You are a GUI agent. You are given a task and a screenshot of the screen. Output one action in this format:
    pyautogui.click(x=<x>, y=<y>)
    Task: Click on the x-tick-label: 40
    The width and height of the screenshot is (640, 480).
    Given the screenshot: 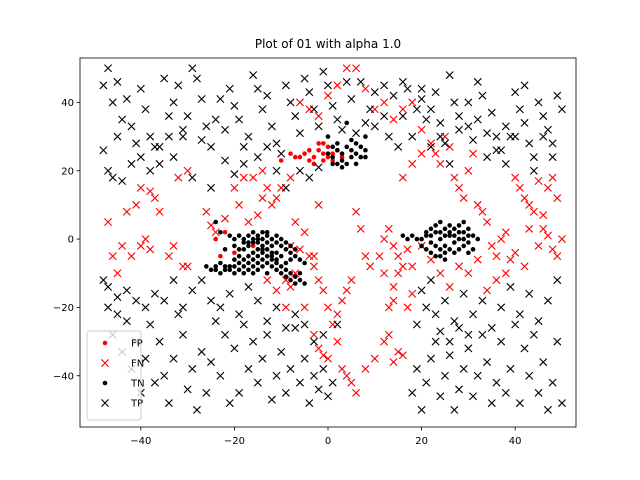 What is the action you would take?
    pyautogui.click(x=515, y=441)
    